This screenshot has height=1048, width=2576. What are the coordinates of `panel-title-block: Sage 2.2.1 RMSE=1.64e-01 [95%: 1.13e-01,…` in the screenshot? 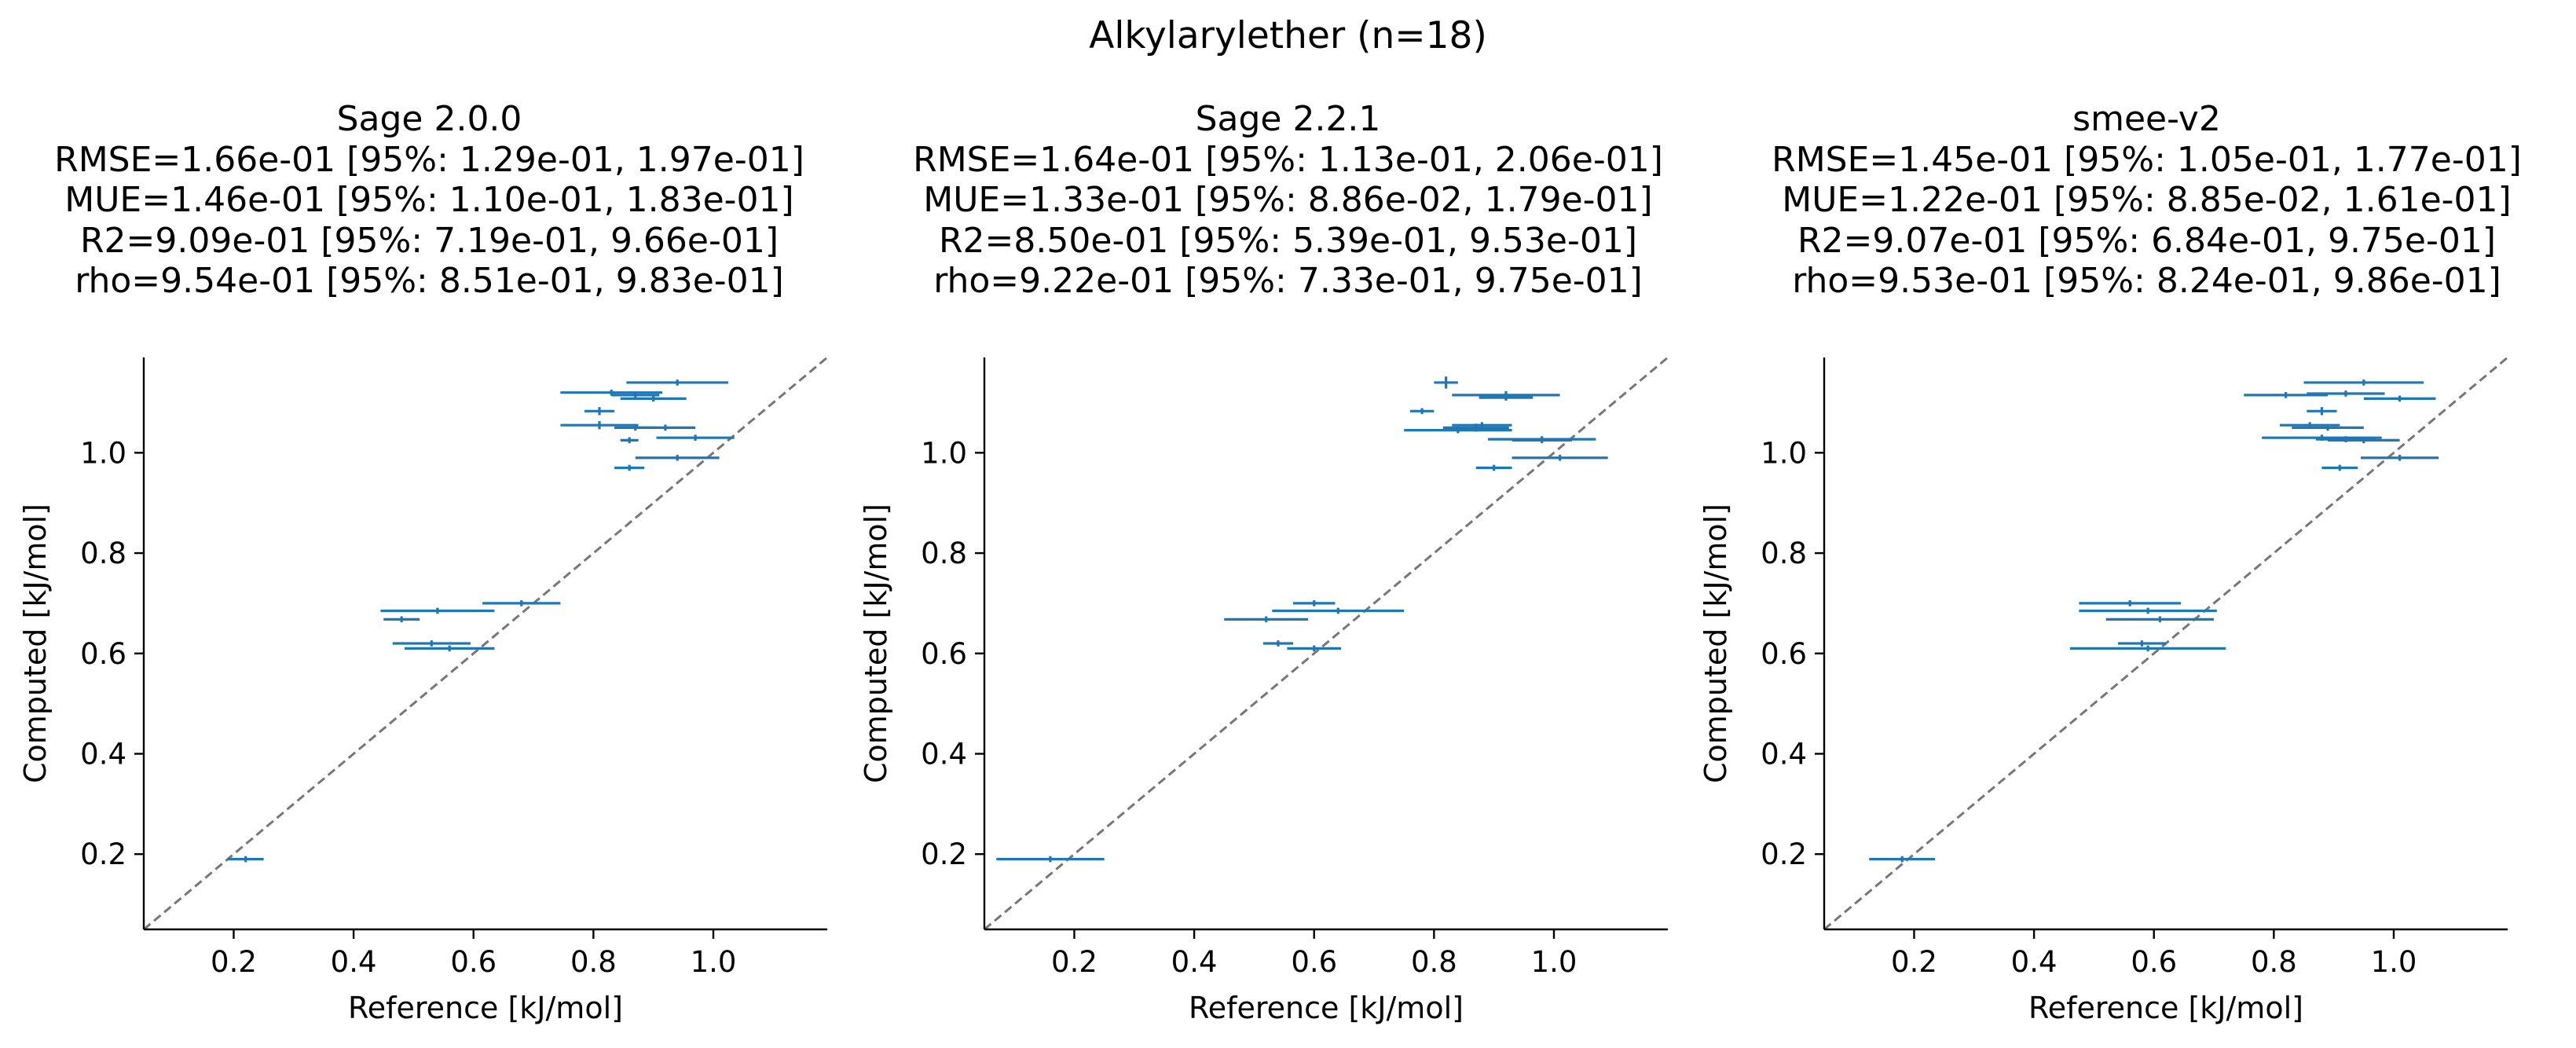 It's located at (1288, 200).